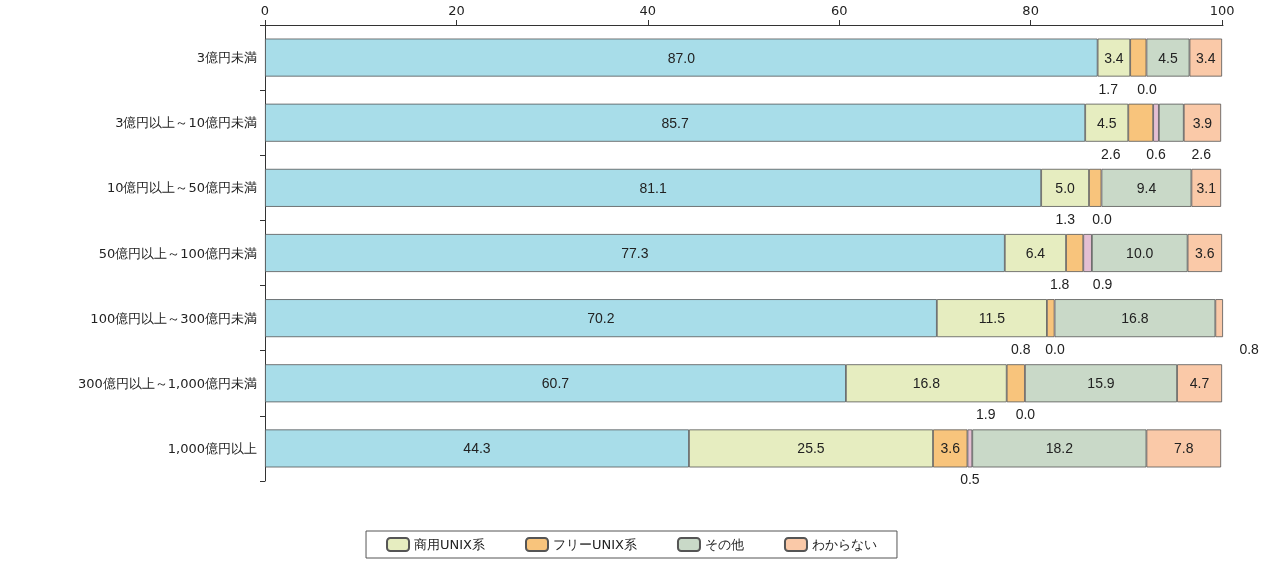  Describe the element at coordinates (1146, 187) in the screenshot. I see `data-label: 9.4` at that location.